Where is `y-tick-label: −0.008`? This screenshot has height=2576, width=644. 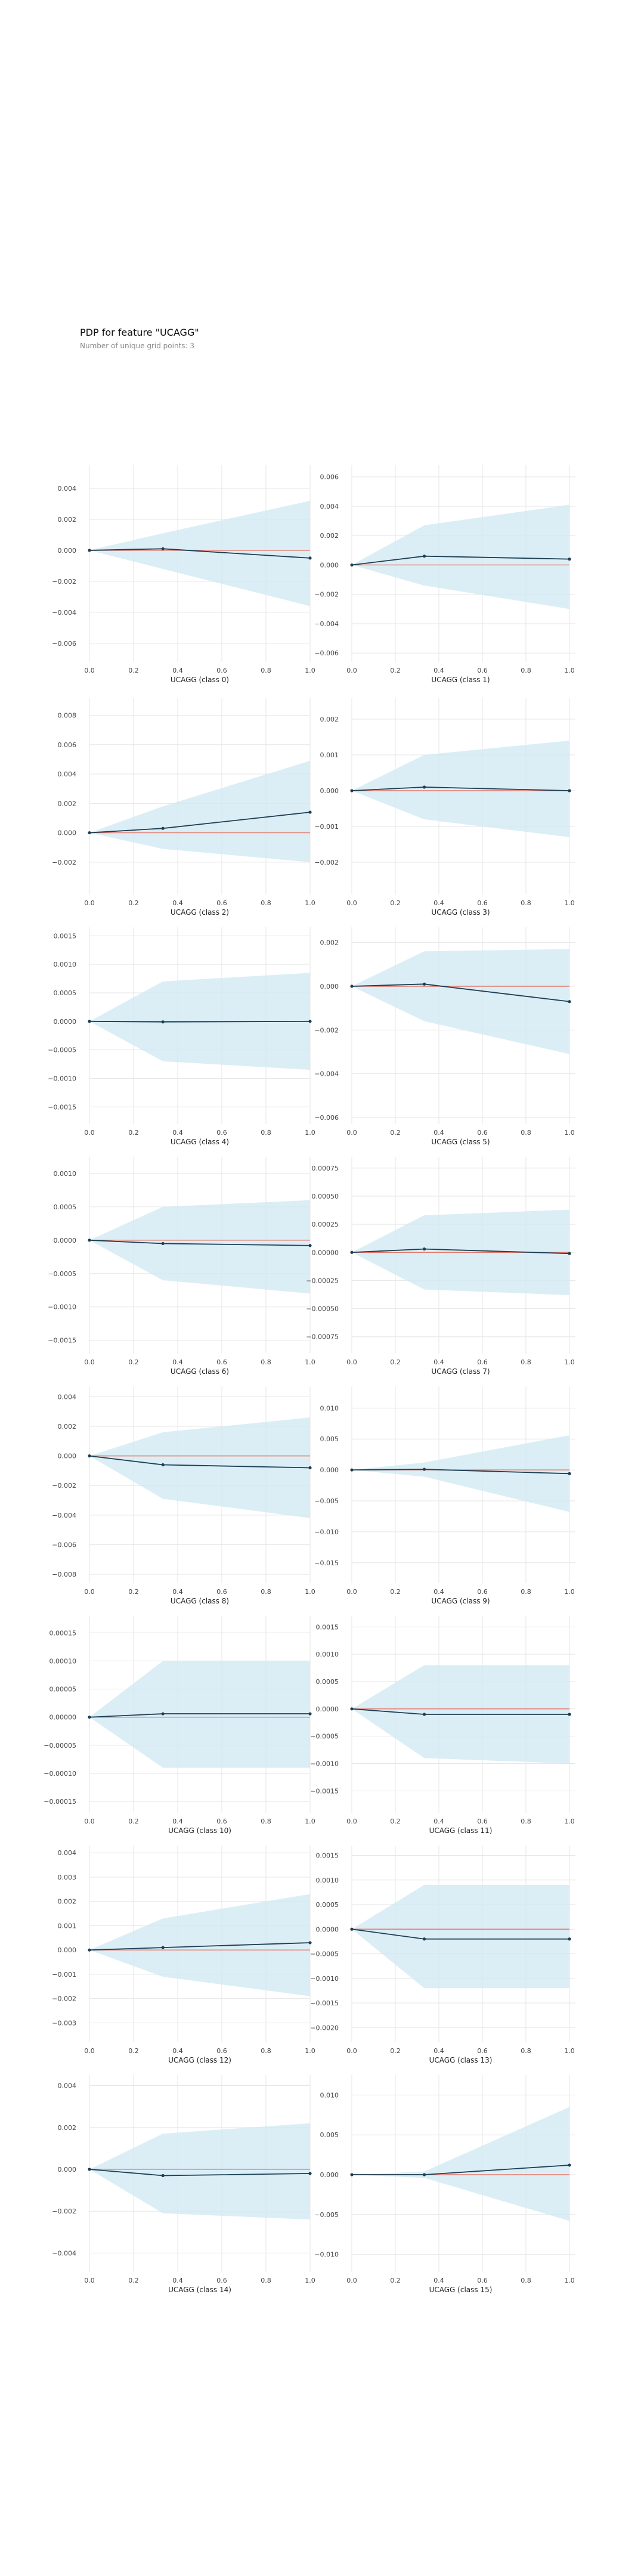 y-tick-label: −0.008 is located at coordinates (64, 1574).